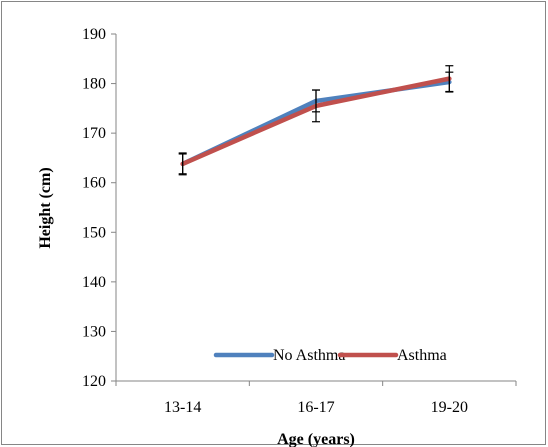 The image size is (548, 447). What do you see at coordinates (94, 183) in the screenshot?
I see `y-tick-label: 160` at bounding box center [94, 183].